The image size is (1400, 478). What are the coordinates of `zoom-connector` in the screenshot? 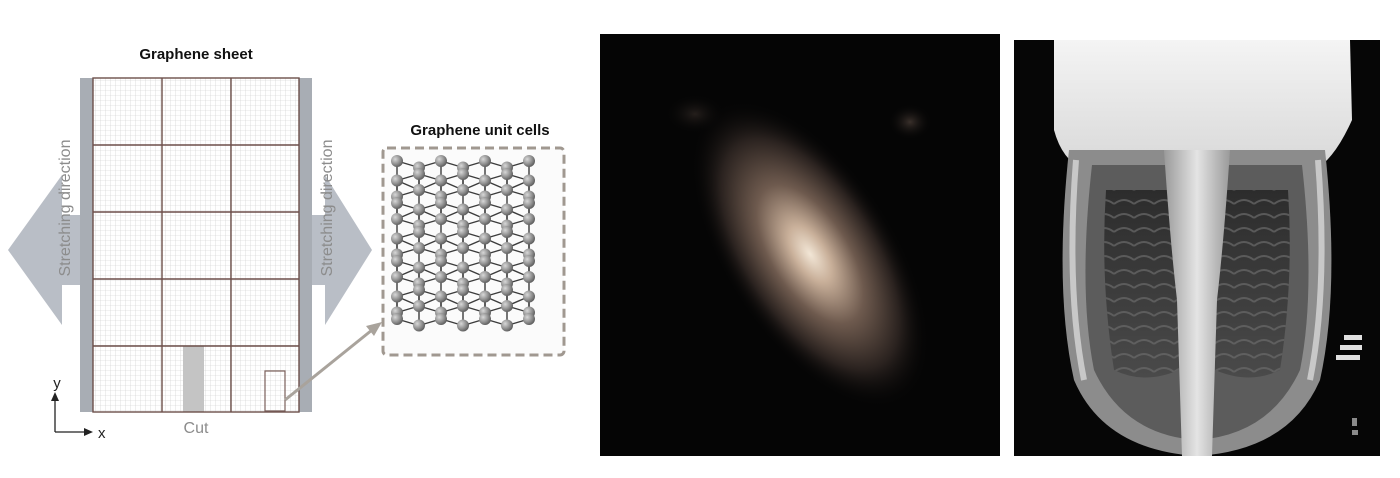 It's located at (328, 365).